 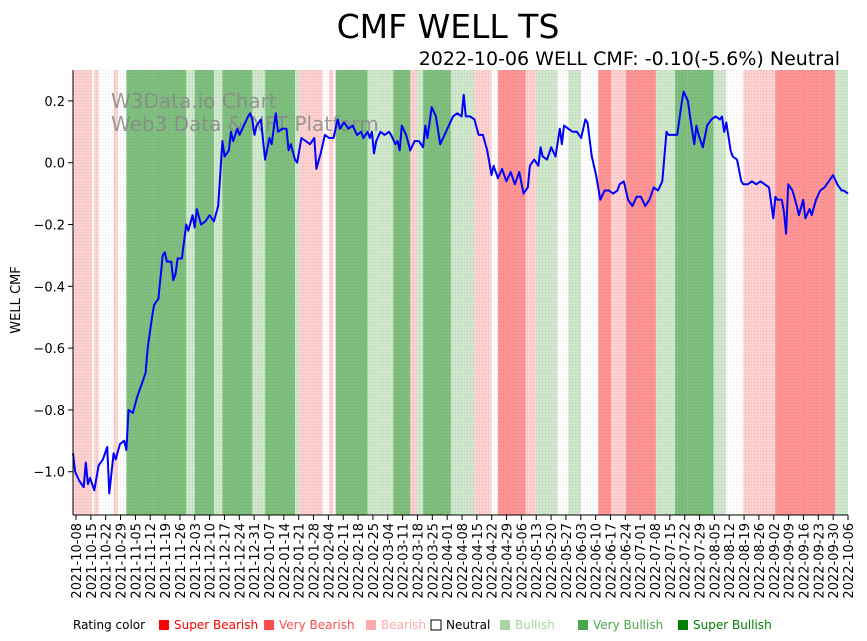 I want to click on x-tick-label: 2022-06-17, so click(x=611, y=561).